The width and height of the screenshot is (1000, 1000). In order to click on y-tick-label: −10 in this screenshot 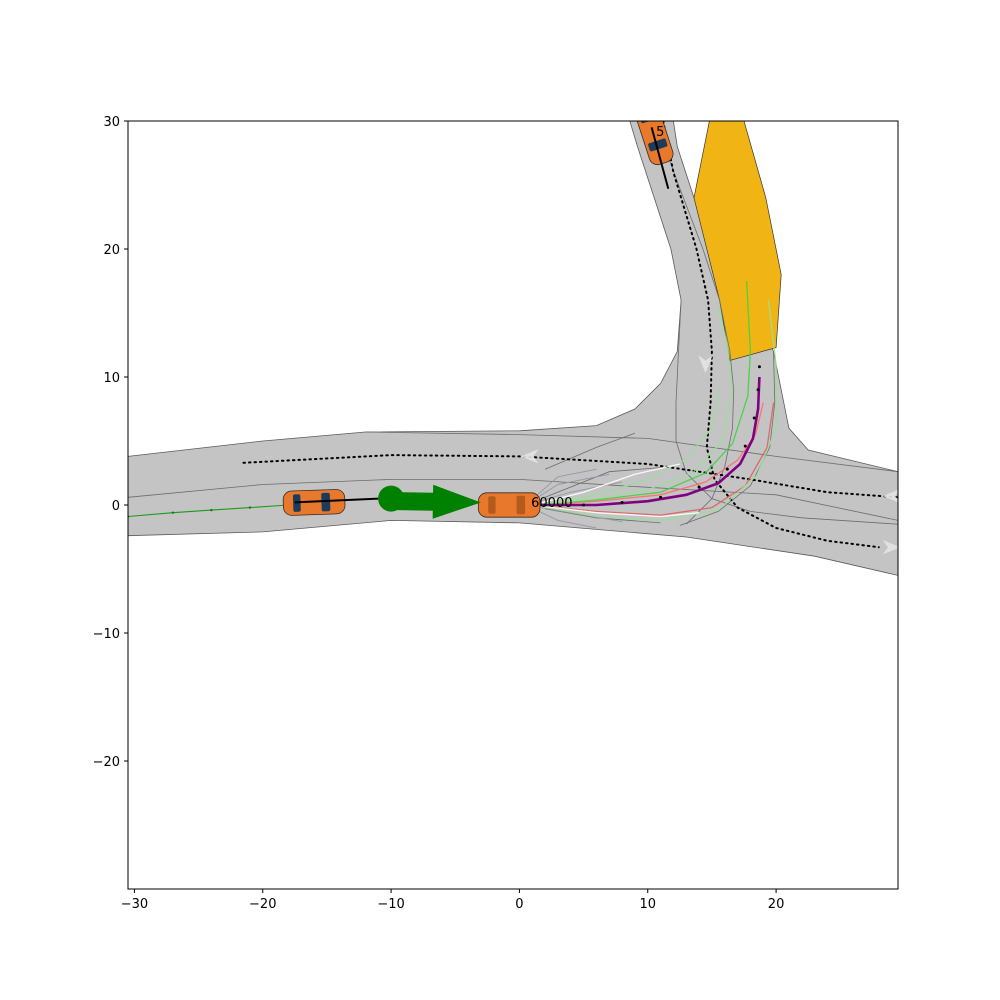, I will do `click(106, 634)`.